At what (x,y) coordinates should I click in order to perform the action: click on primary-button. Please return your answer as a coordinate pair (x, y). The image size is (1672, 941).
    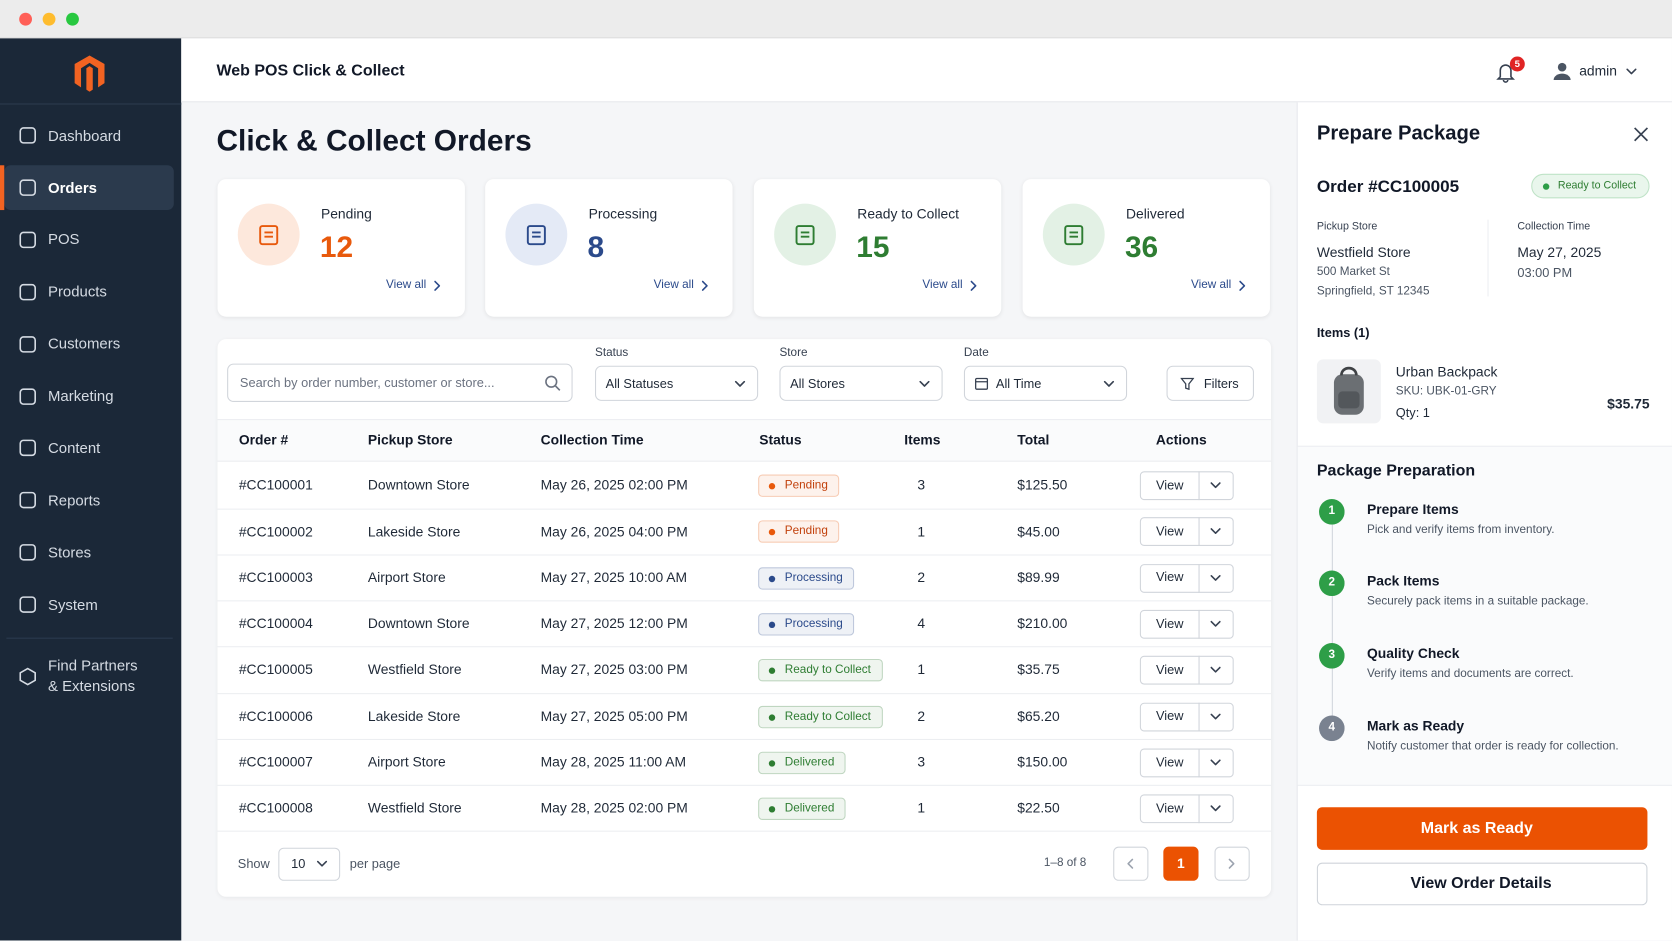
    Looking at the image, I should click on (1482, 828).